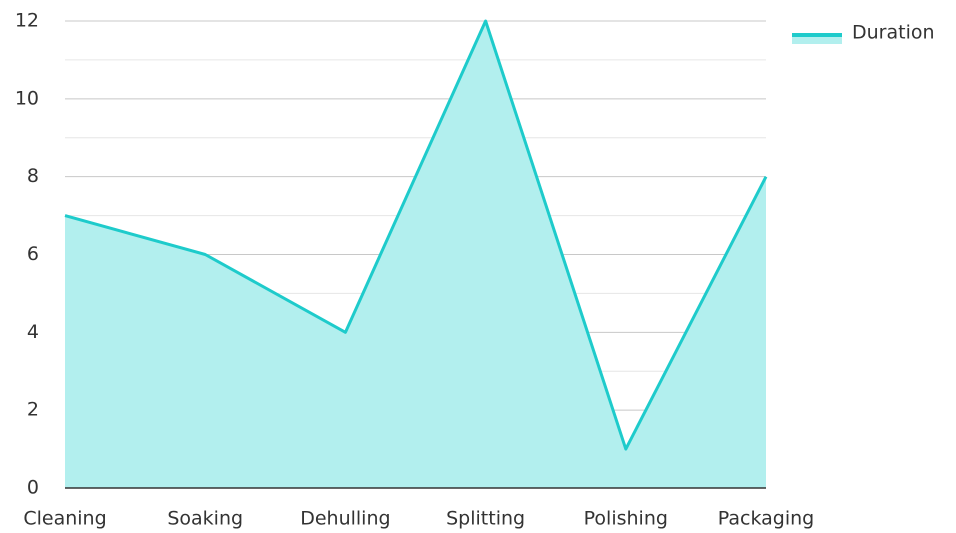  What do you see at coordinates (205, 519) in the screenshot?
I see `x-tick-label: Soaking` at bounding box center [205, 519].